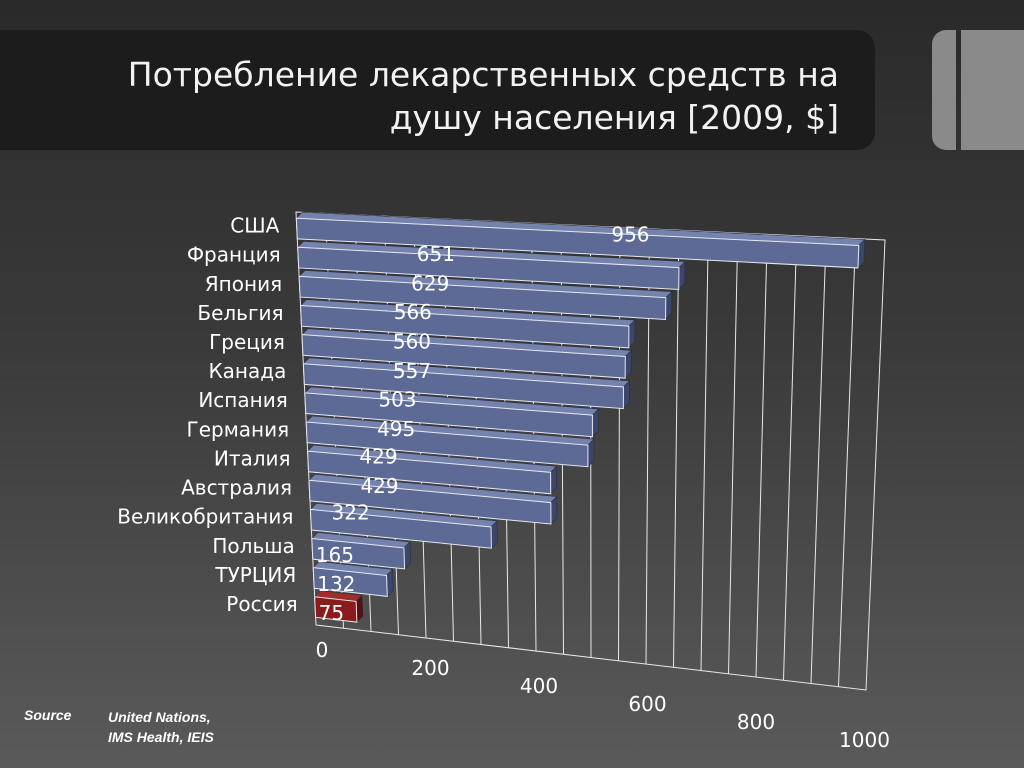  I want to click on value-label: 132, so click(336, 584).